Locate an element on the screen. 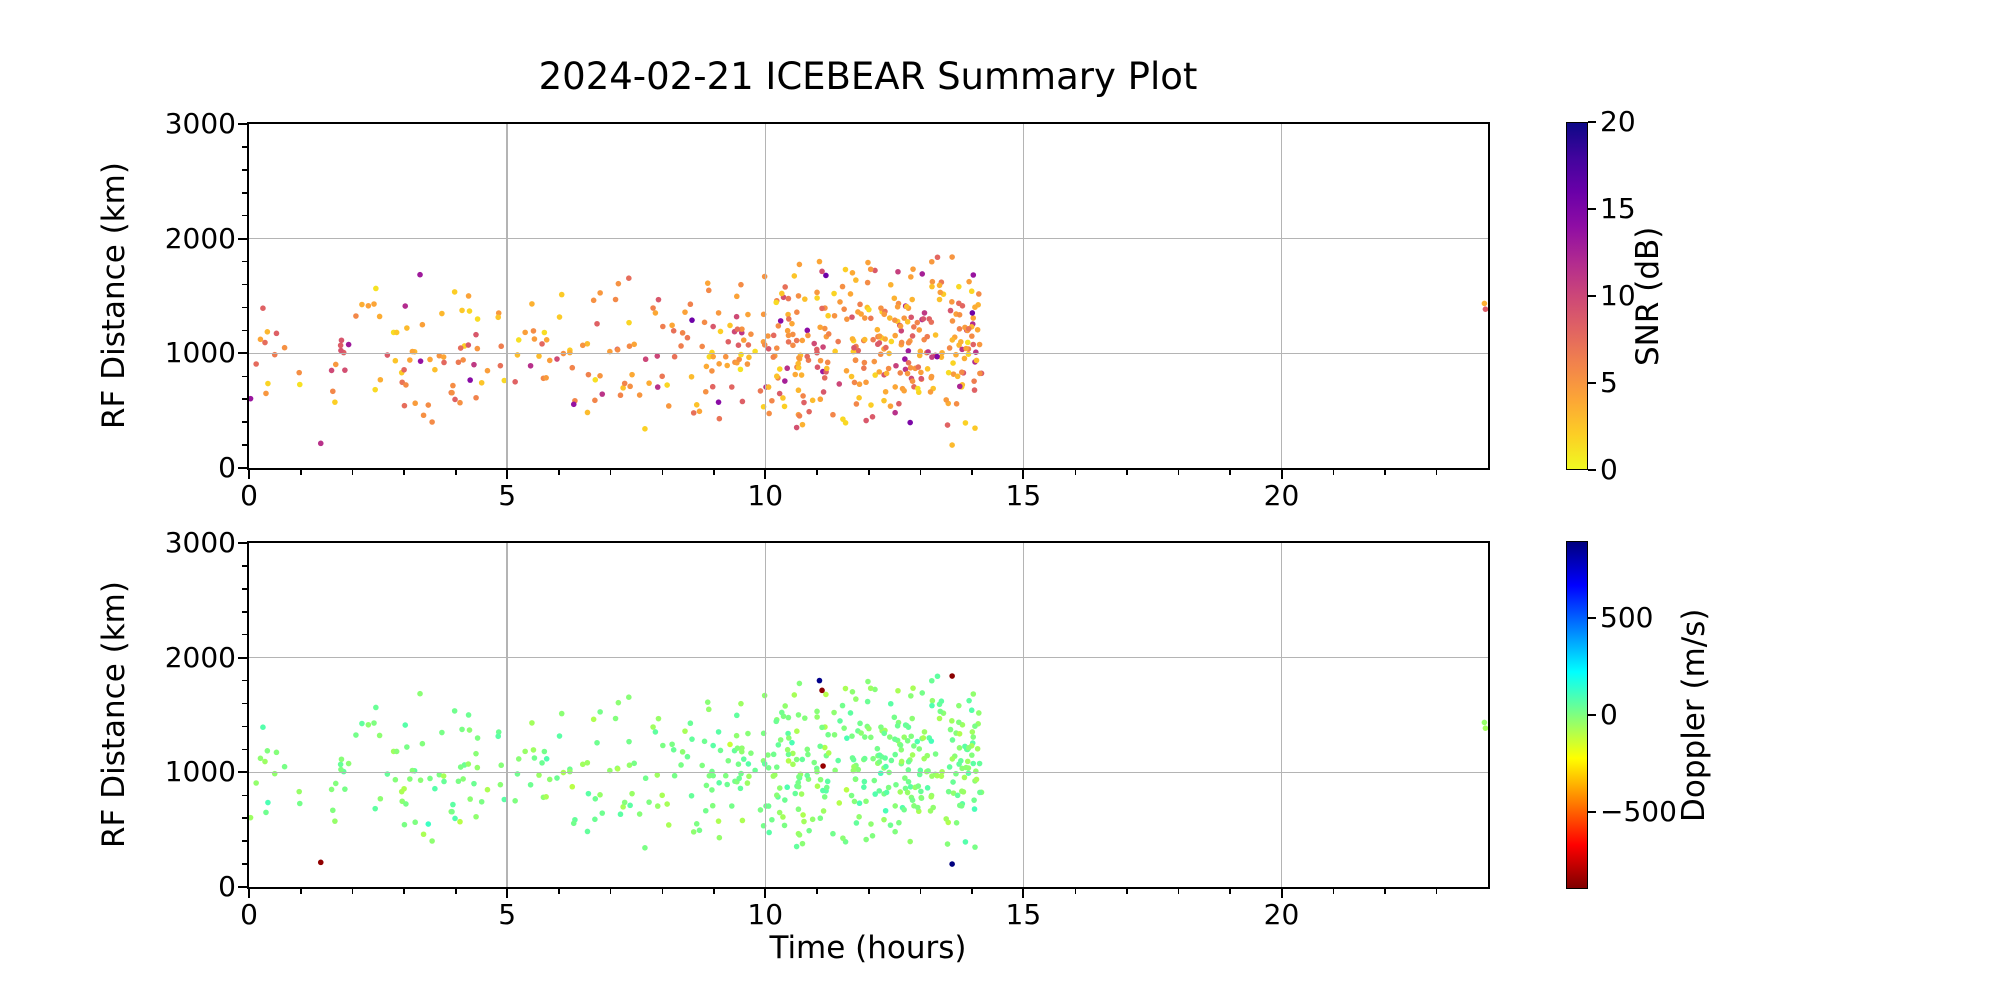 Image resolution: width=2000 pixels, height=1000 pixels. colorbar-tick-label: 10 is located at coordinates (1618, 295).